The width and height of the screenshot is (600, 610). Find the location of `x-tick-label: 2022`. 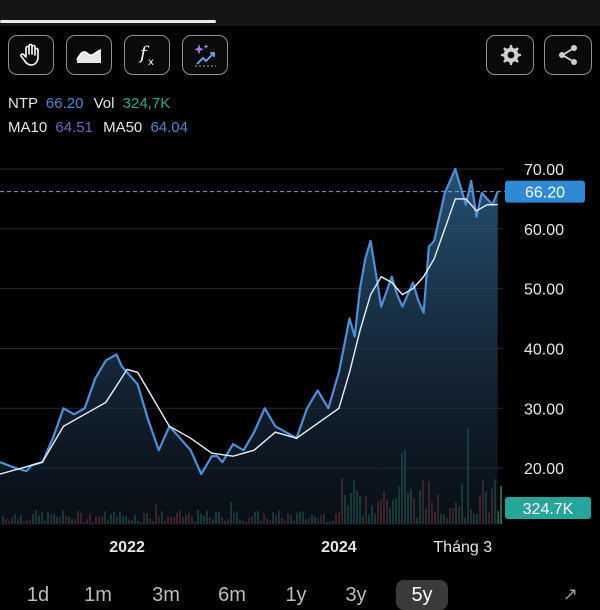

x-tick-label: 2022 is located at coordinates (127, 547).